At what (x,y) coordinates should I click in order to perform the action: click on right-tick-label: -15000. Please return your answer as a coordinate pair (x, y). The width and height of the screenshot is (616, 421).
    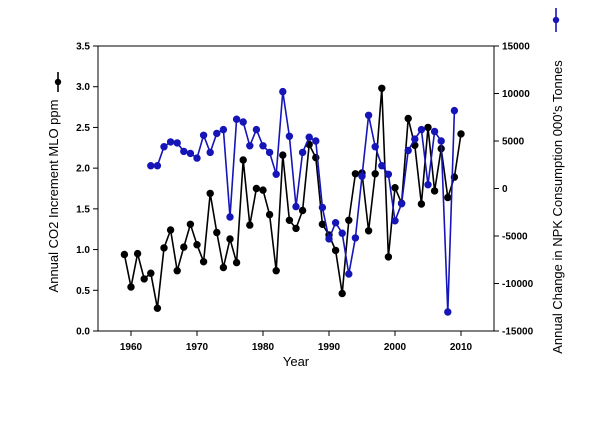
    Looking at the image, I should click on (518, 332).